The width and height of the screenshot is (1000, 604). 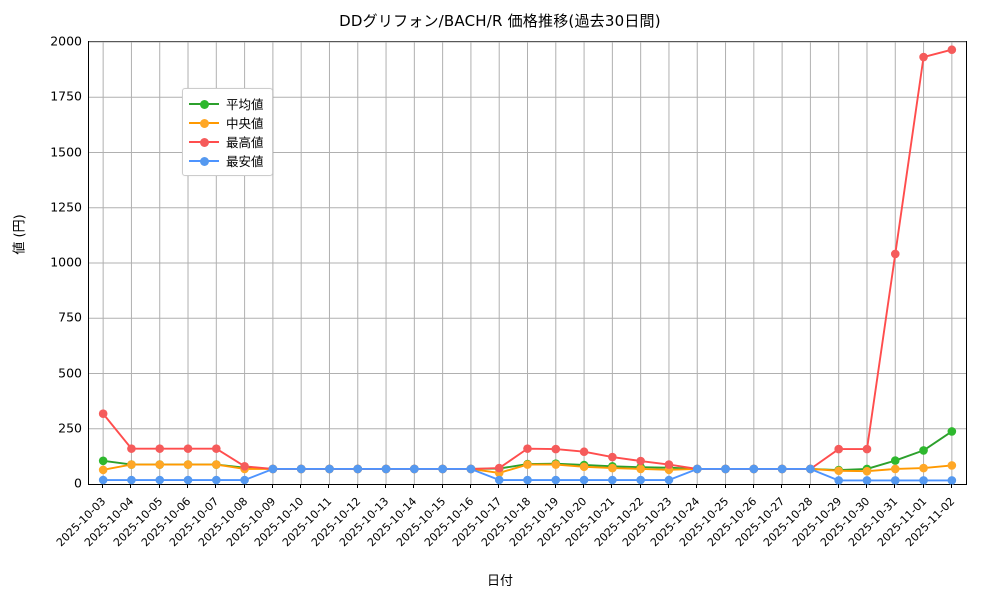 I want to click on legend-item-0: 平均値, so click(x=226, y=103).